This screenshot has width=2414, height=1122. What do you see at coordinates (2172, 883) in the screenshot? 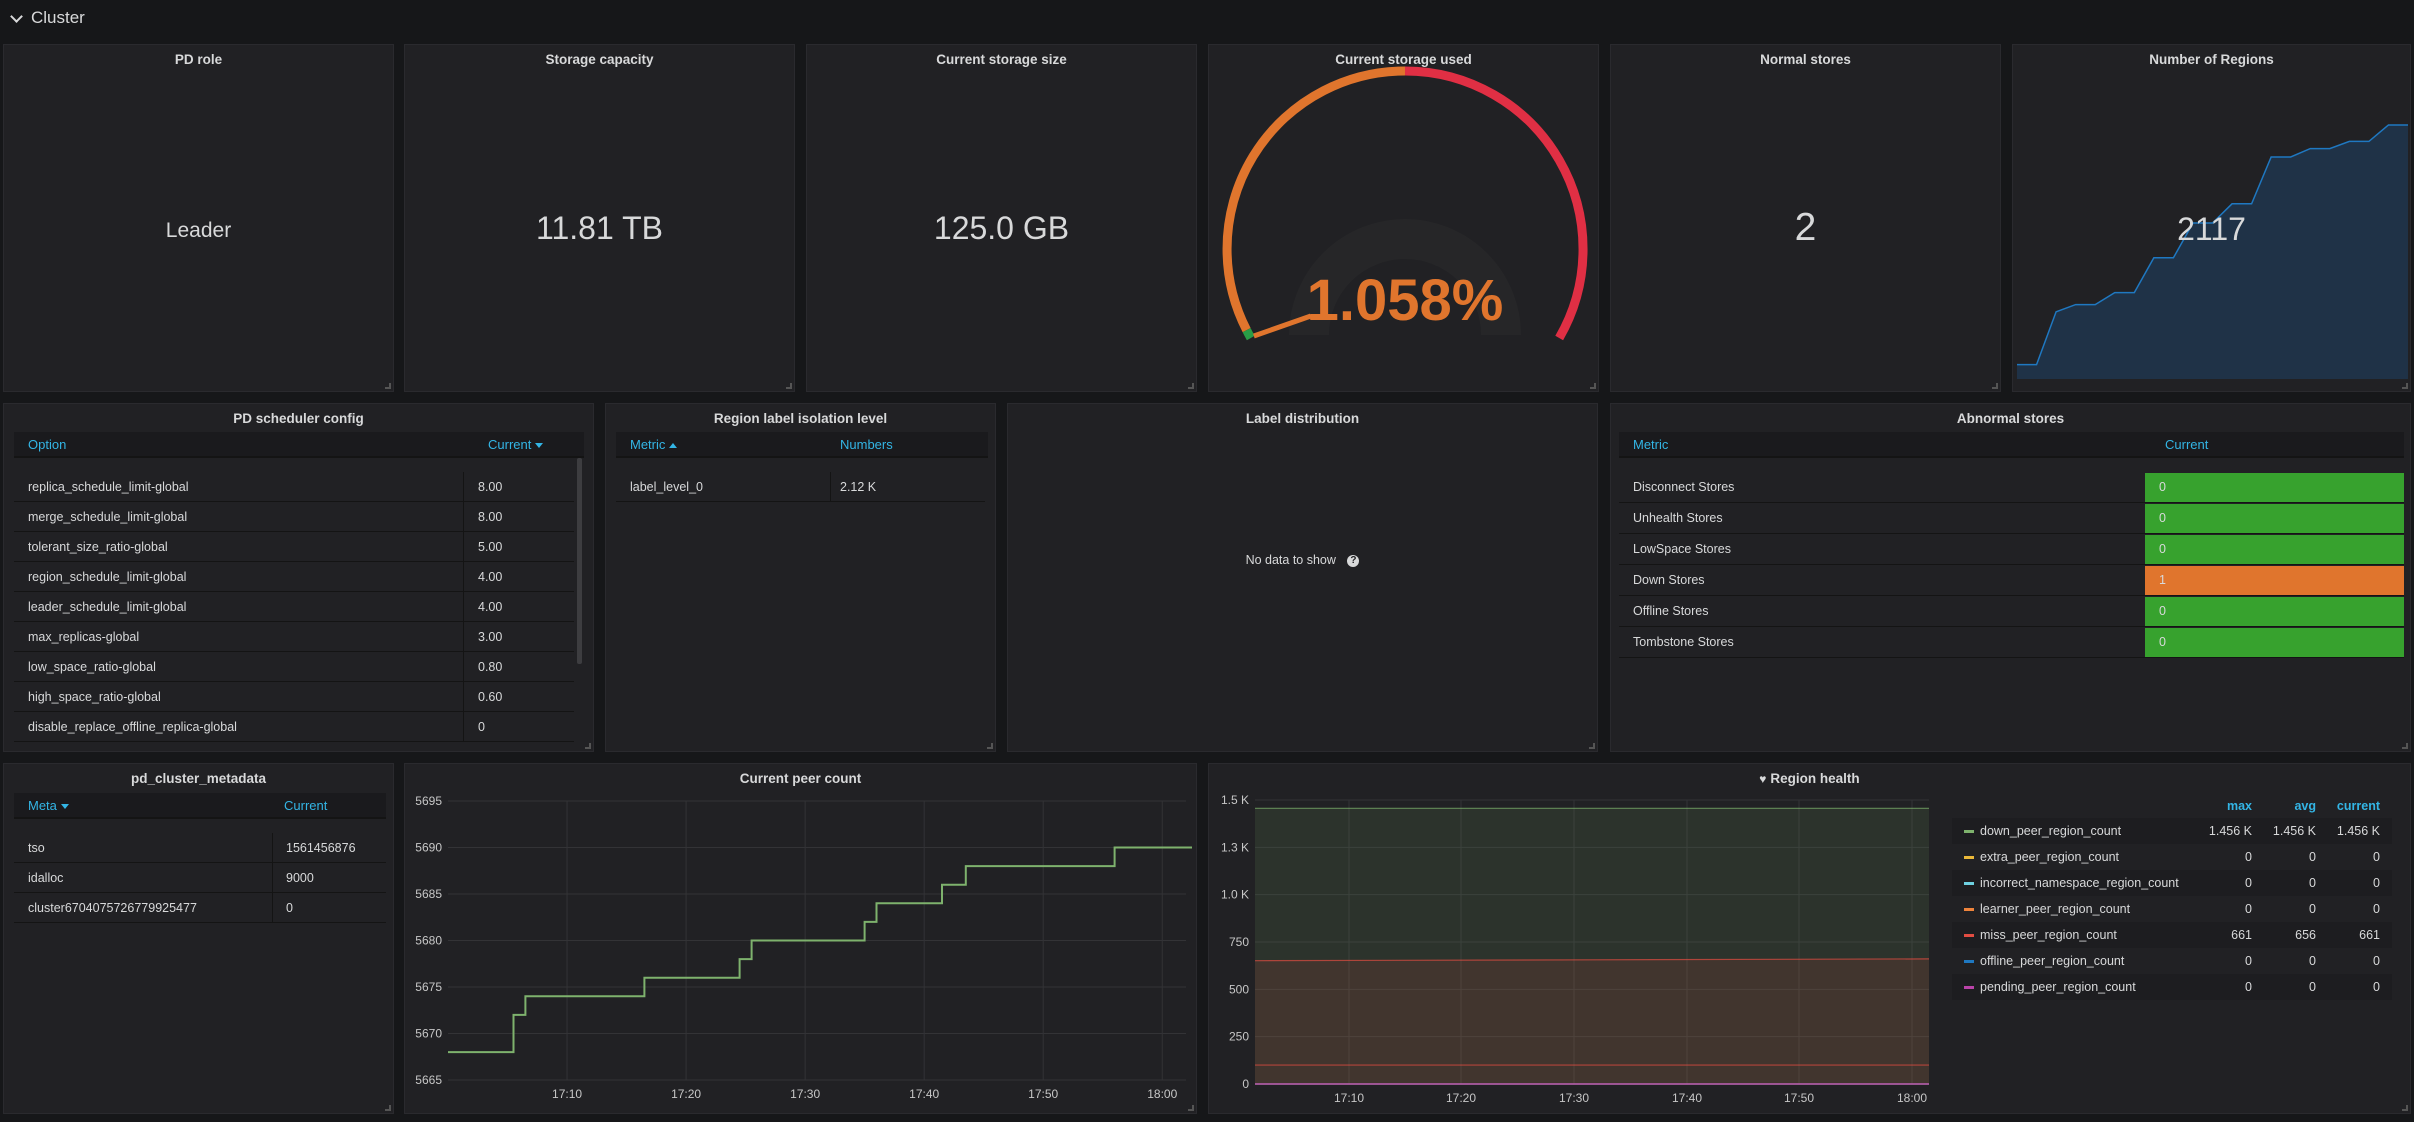
I see `legend-item: incorrect_namespace_region_count 0 0 0` at bounding box center [2172, 883].